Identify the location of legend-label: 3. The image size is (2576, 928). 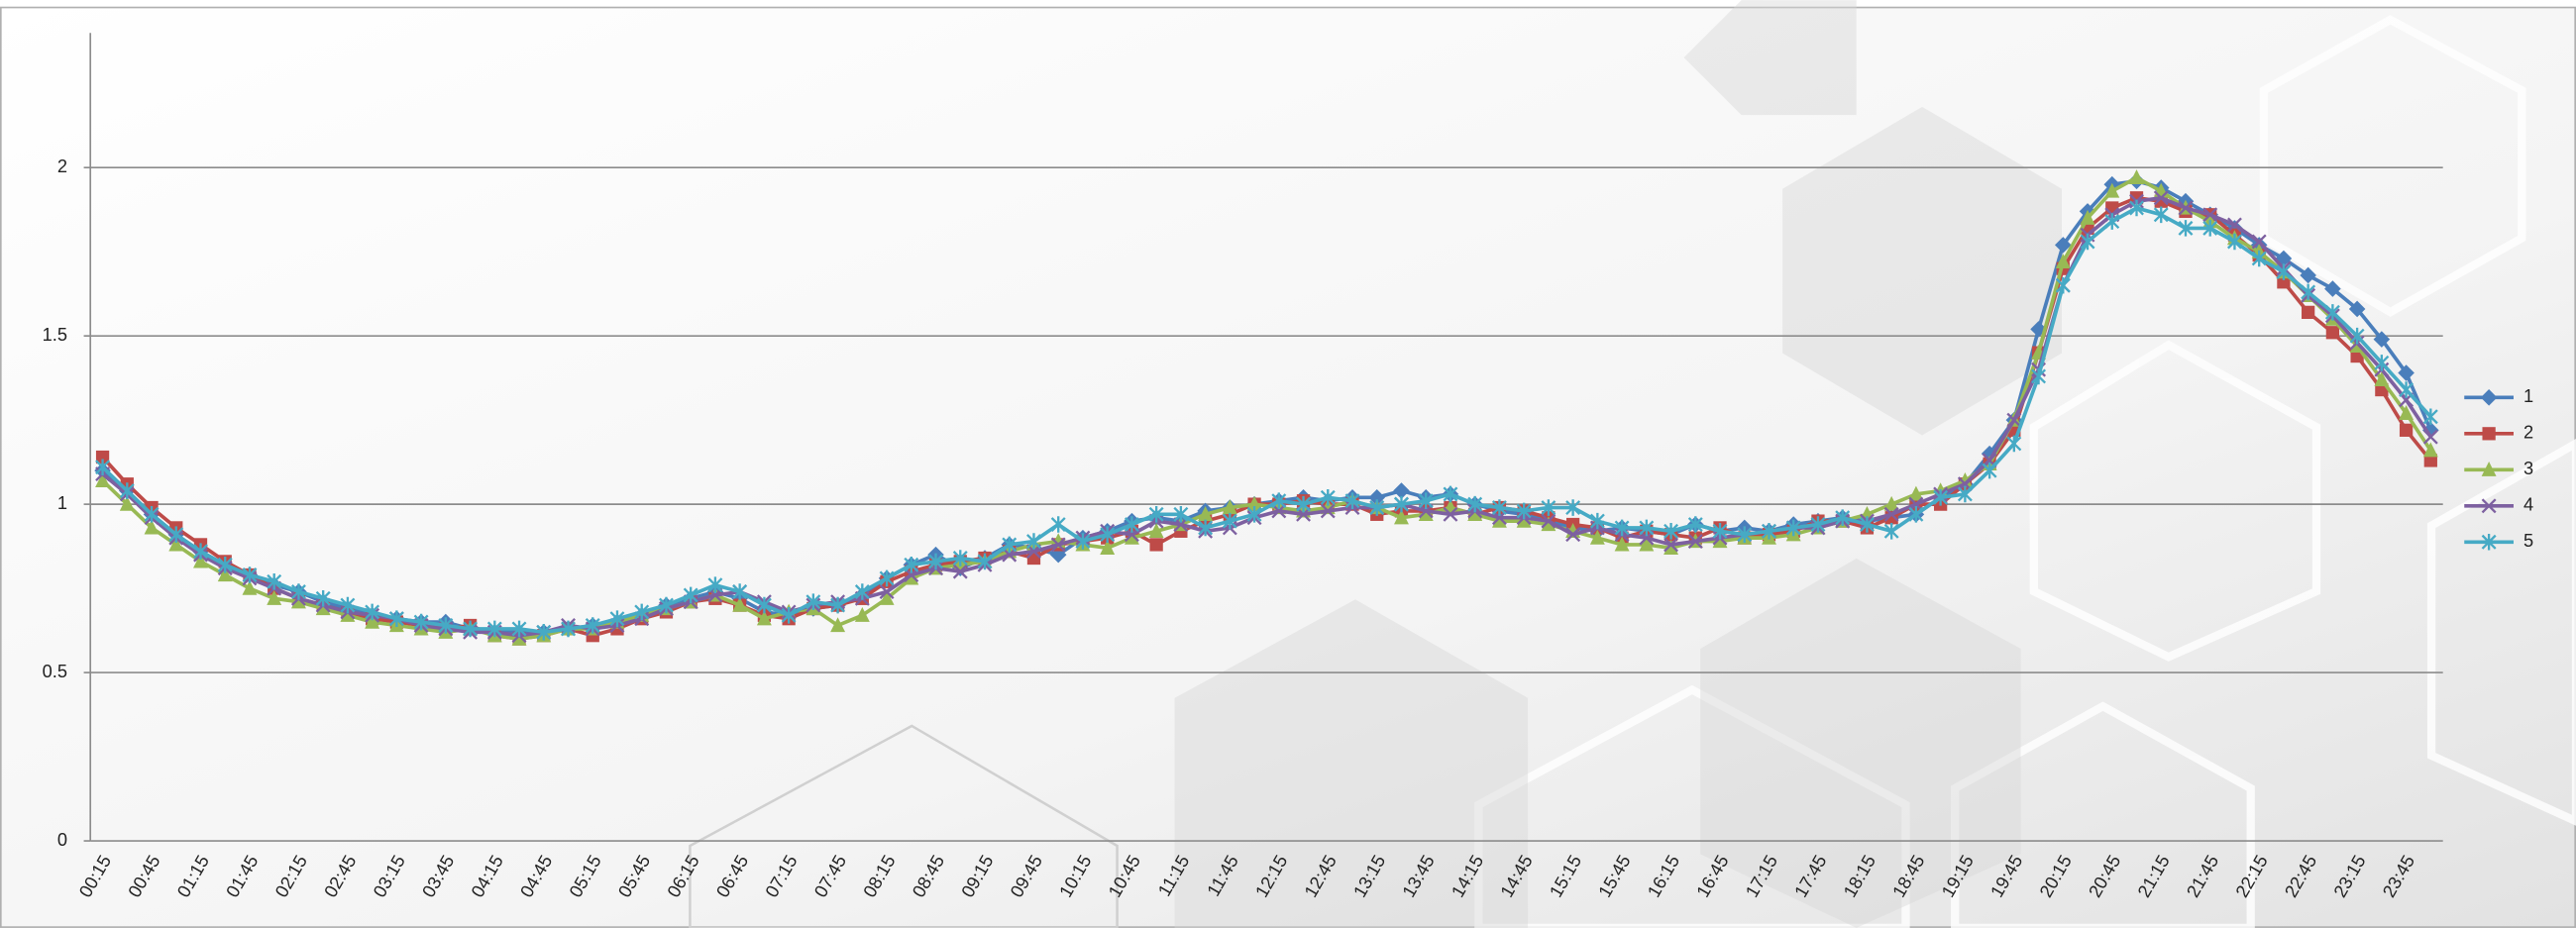
(2528, 468).